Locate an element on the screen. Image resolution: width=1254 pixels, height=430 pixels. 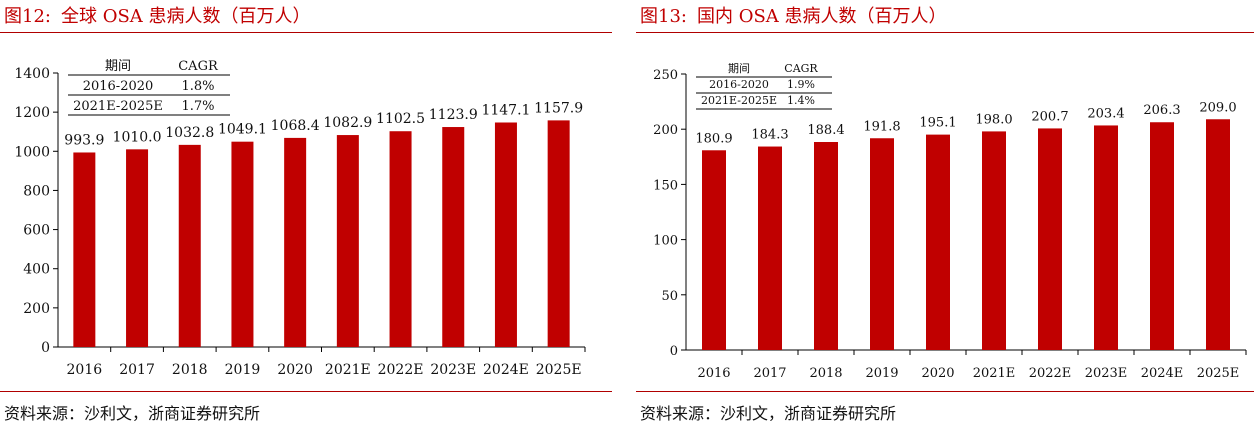
right-category-label: 2021E is located at coordinates (994, 373).